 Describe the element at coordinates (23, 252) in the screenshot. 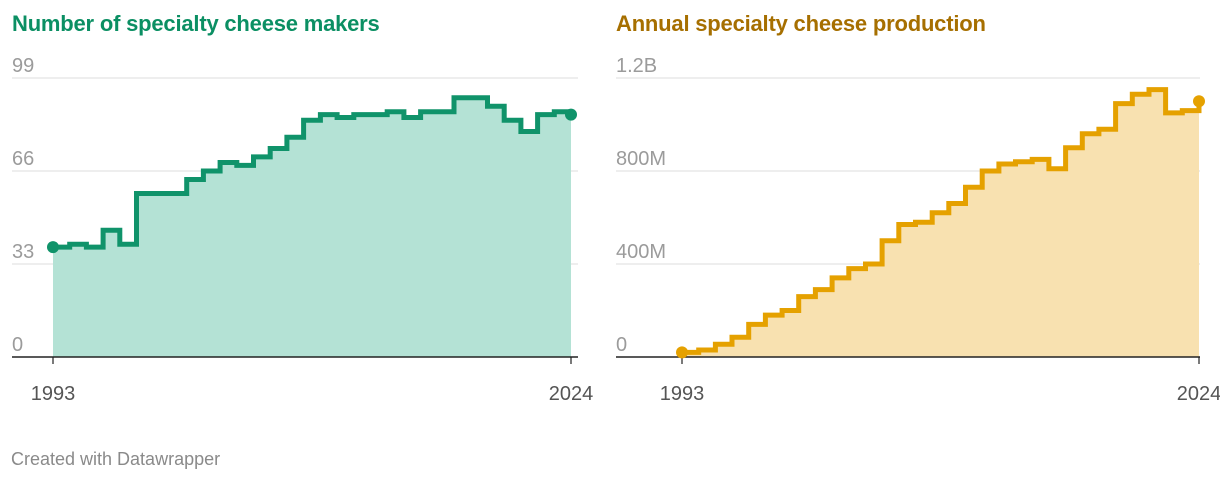

I see `y-tick-label: 33` at that location.